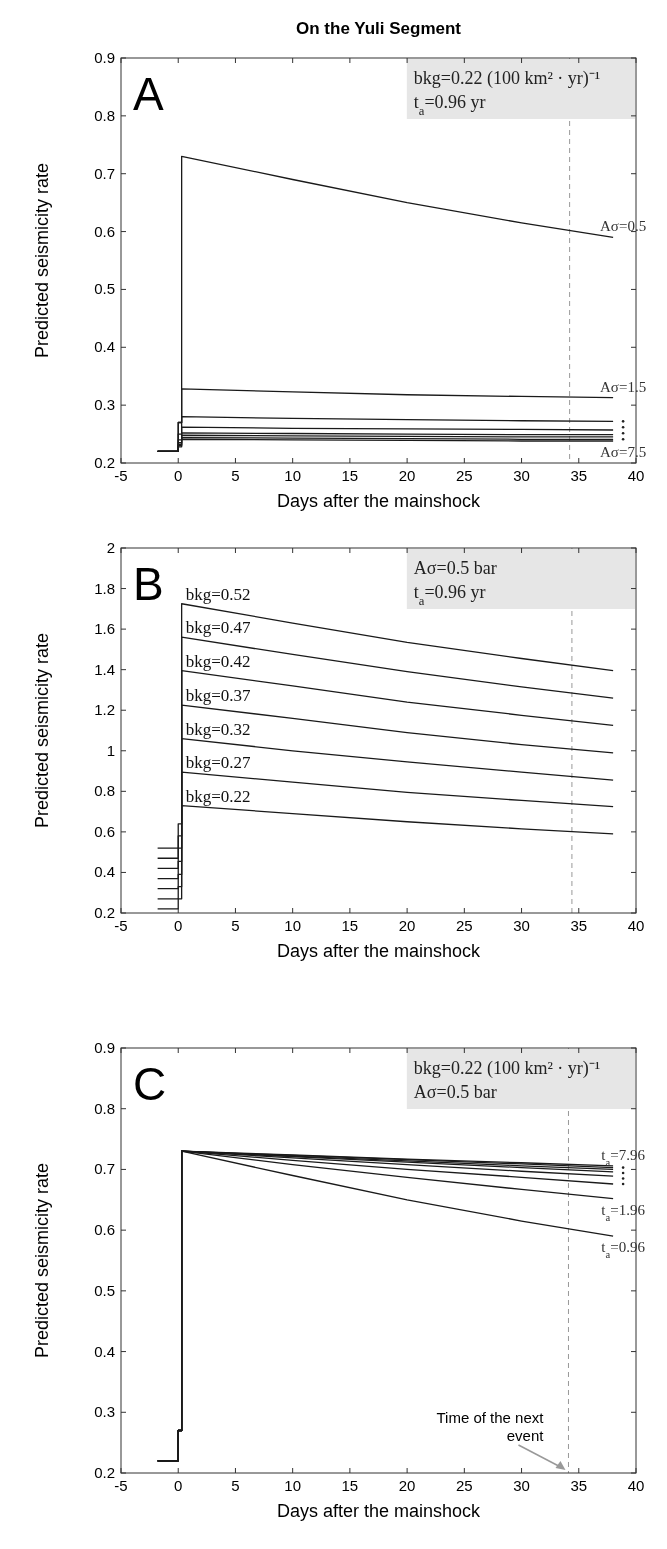 Image resolution: width=667 pixels, height=1549 pixels. What do you see at coordinates (148, 584) in the screenshot?
I see `annotation: B` at bounding box center [148, 584].